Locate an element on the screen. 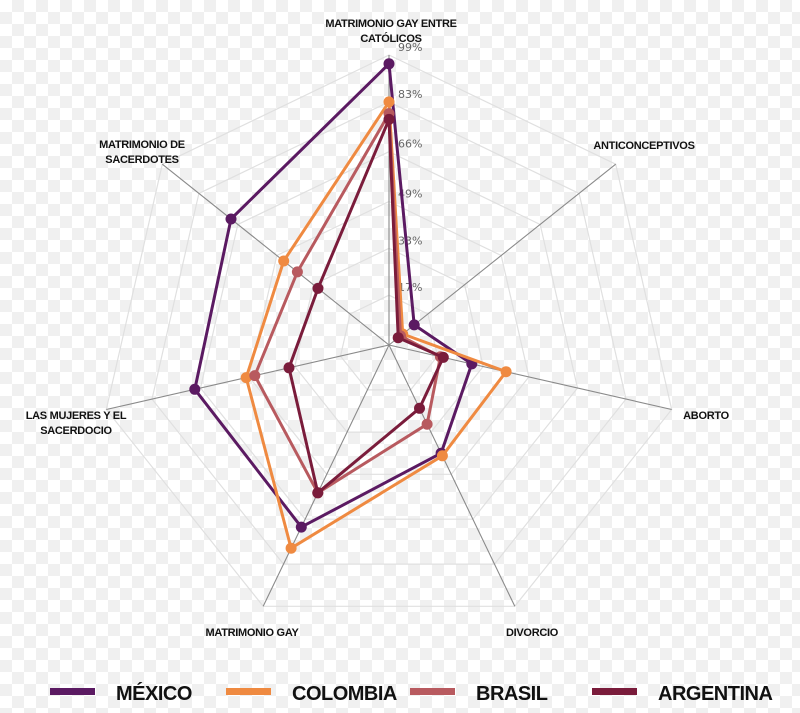  axis-label-3: ABORTO is located at coordinates (706, 416).